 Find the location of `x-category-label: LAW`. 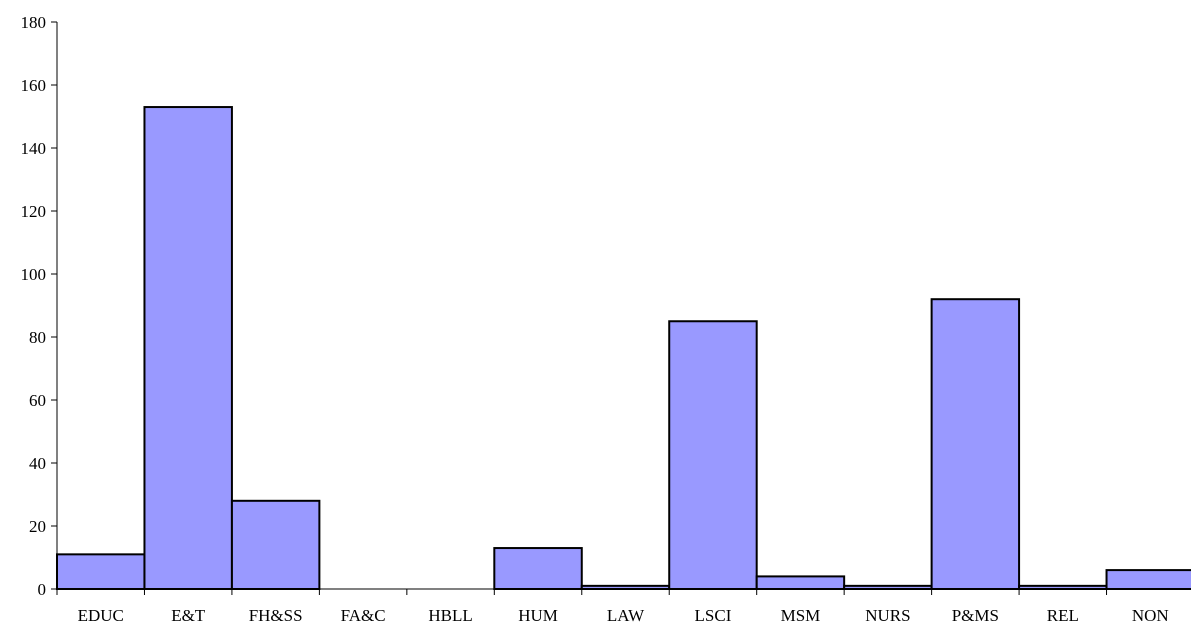

x-category-label: LAW is located at coordinates (626, 615).